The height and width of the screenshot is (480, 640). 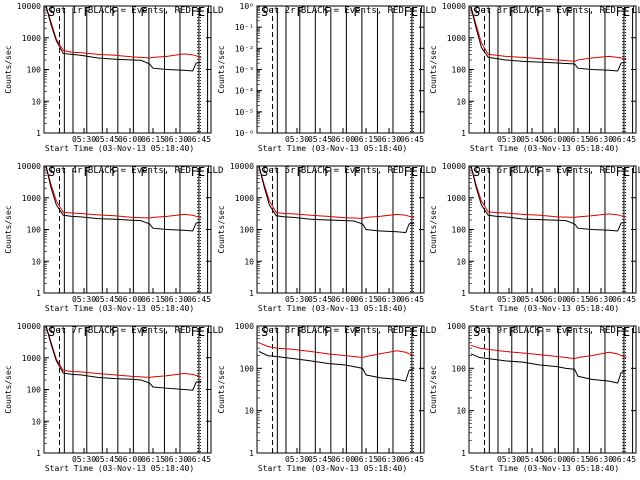 I want to click on plot-frame-p6, so click(x=552, y=229).